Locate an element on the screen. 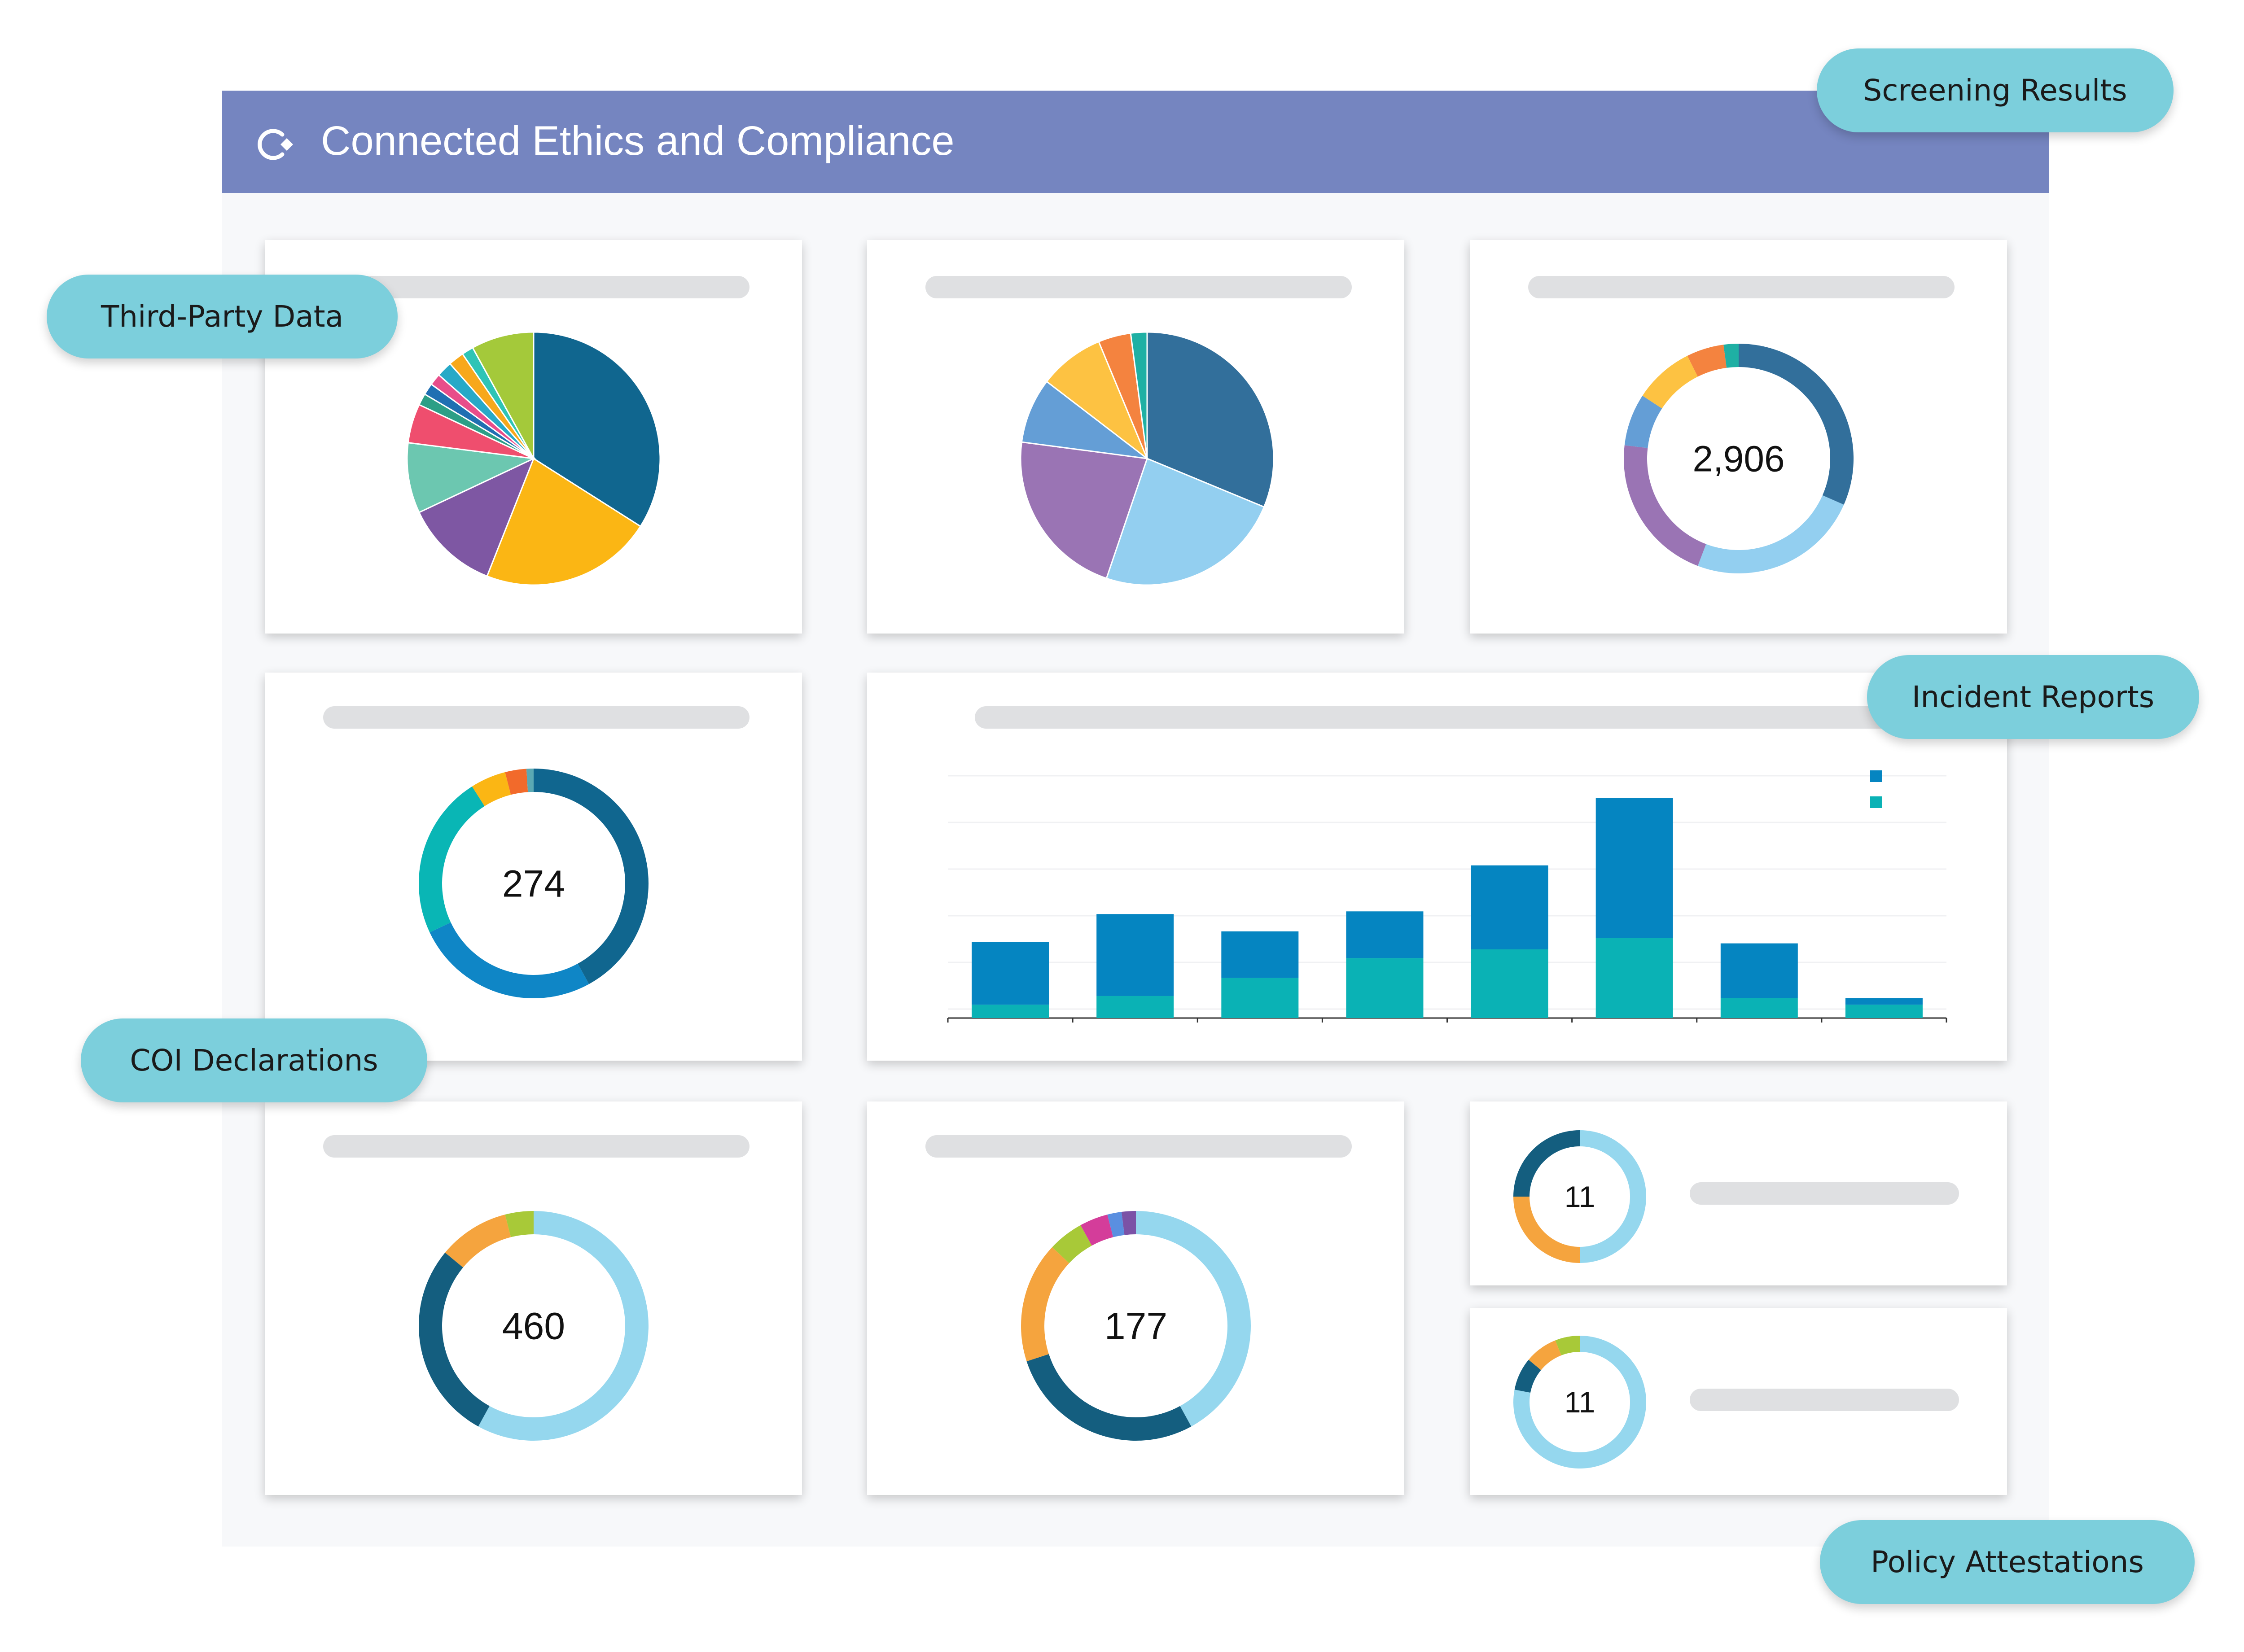  label-policy-attestations: Policy Attestations is located at coordinates (2007, 1562).